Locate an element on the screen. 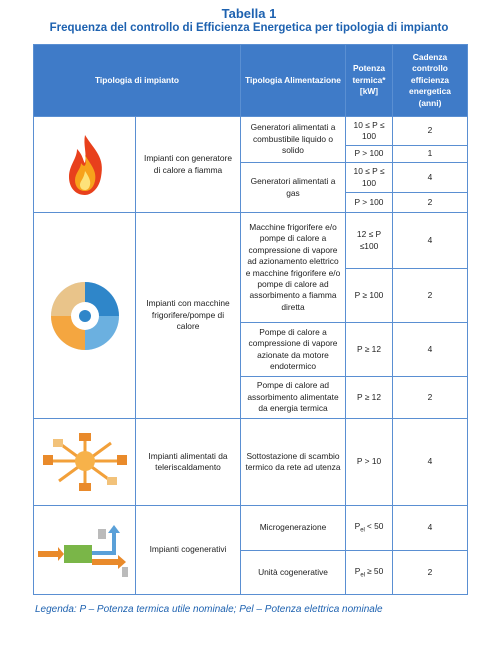 The height and width of the screenshot is (645, 498). header-cell: Potenza termica* [kW] is located at coordinates (369, 80).